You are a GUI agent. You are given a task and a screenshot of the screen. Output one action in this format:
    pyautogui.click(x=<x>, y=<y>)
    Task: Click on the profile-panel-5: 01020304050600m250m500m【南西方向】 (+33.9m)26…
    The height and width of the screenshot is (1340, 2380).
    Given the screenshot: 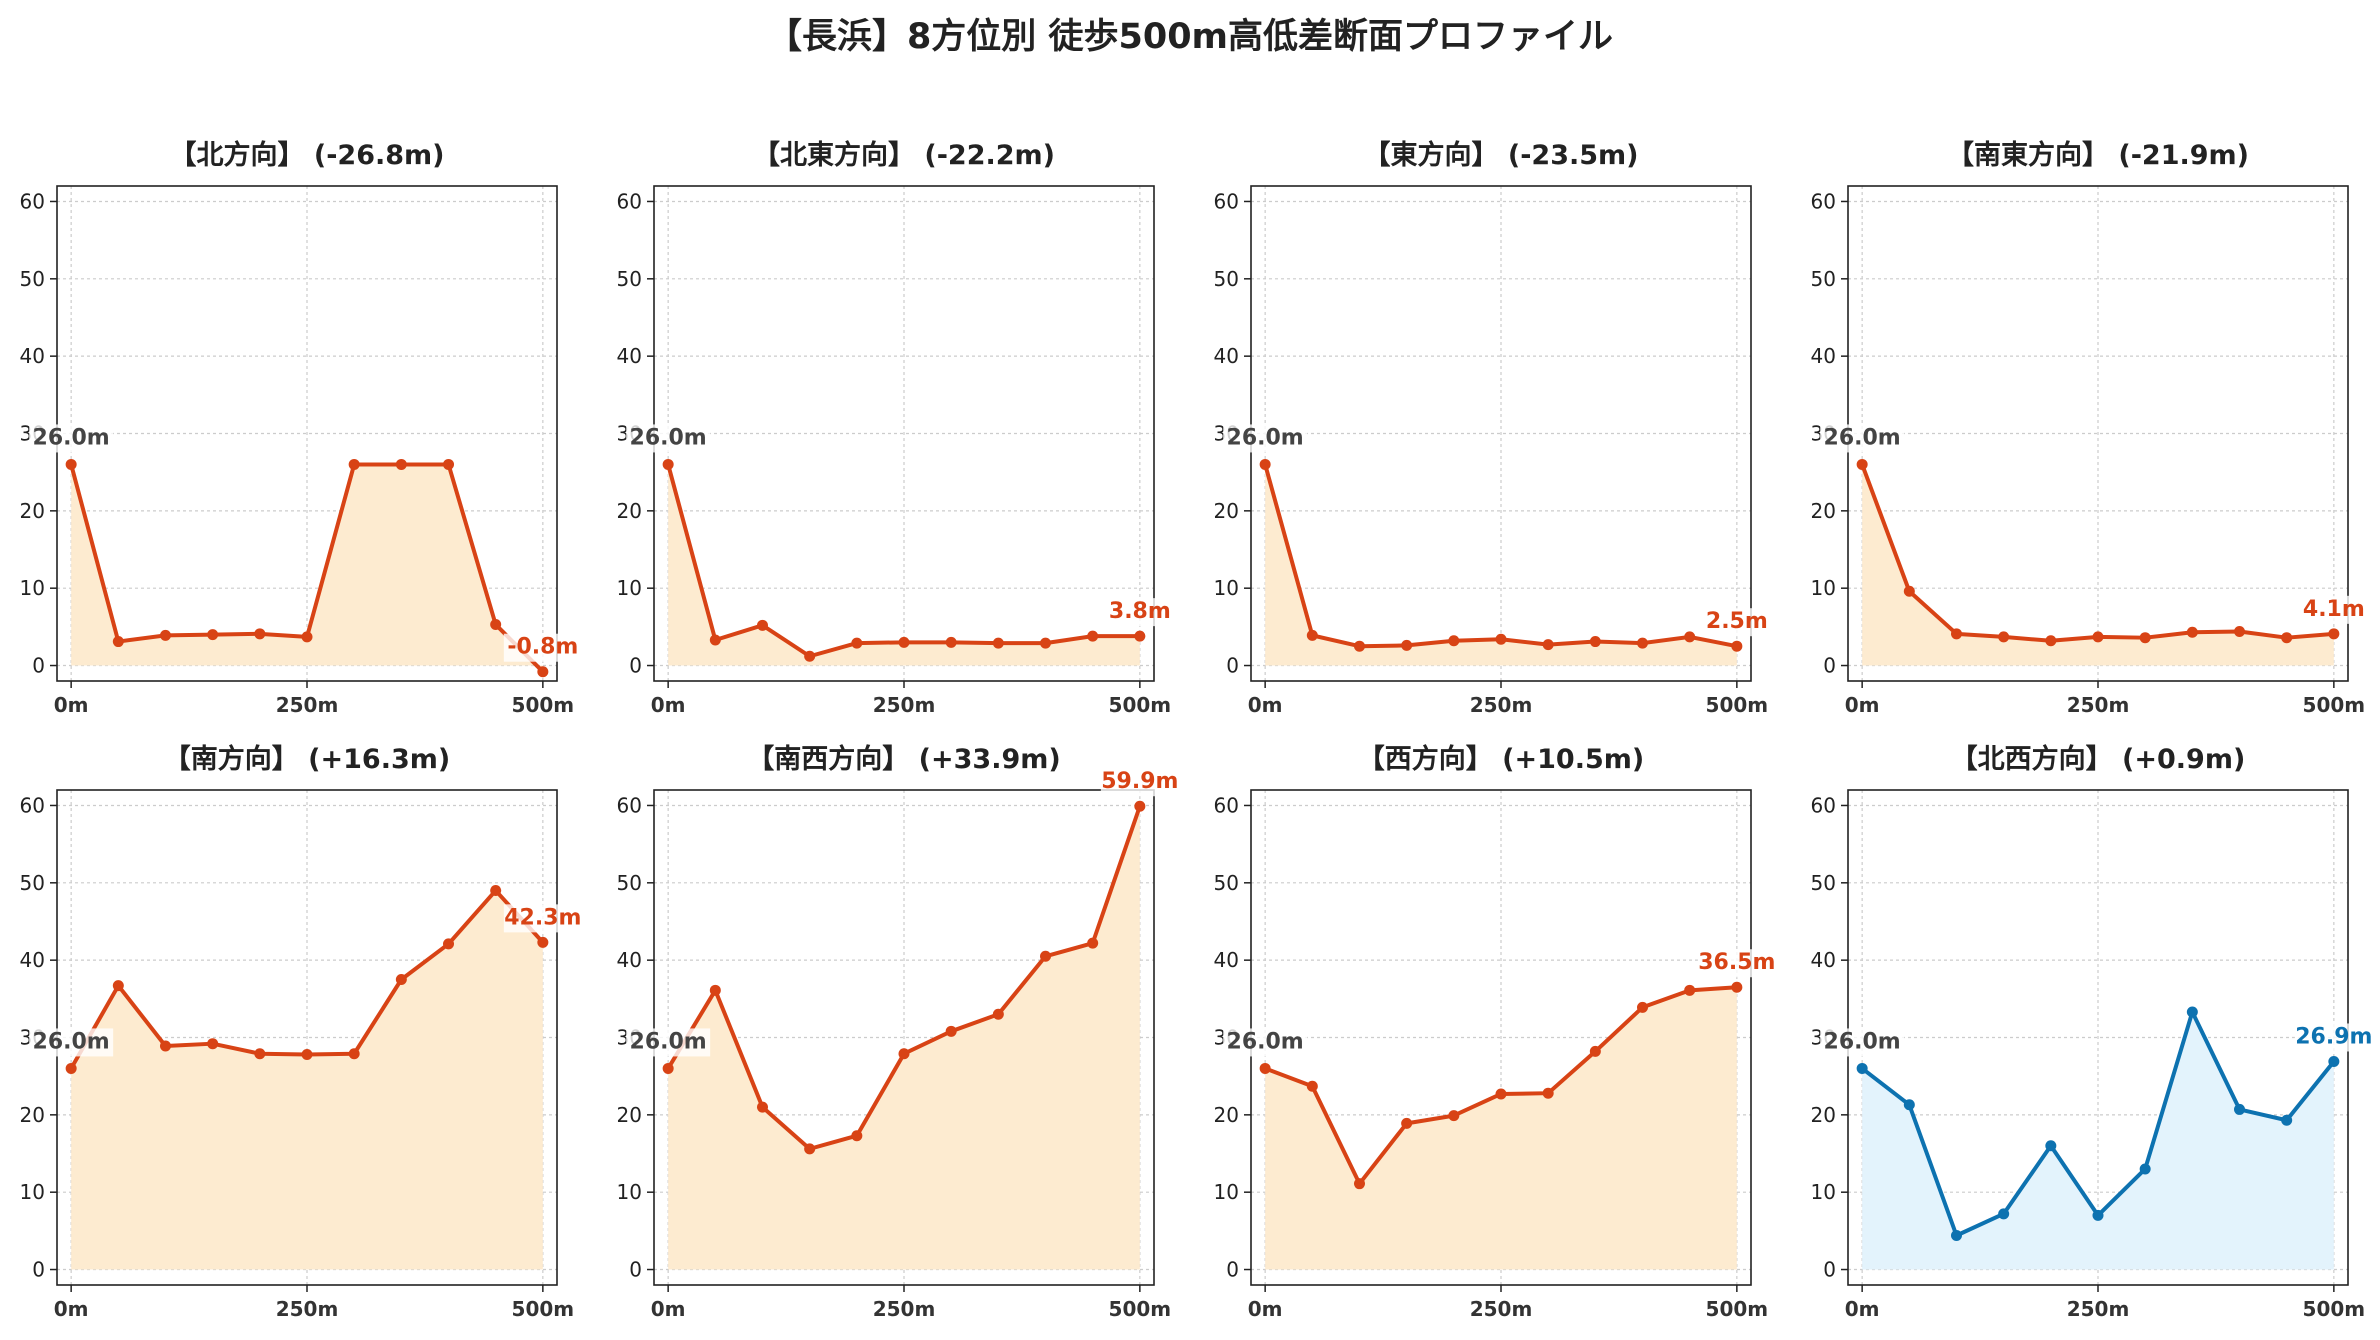 What is the action you would take?
    pyautogui.click(x=898, y=1032)
    